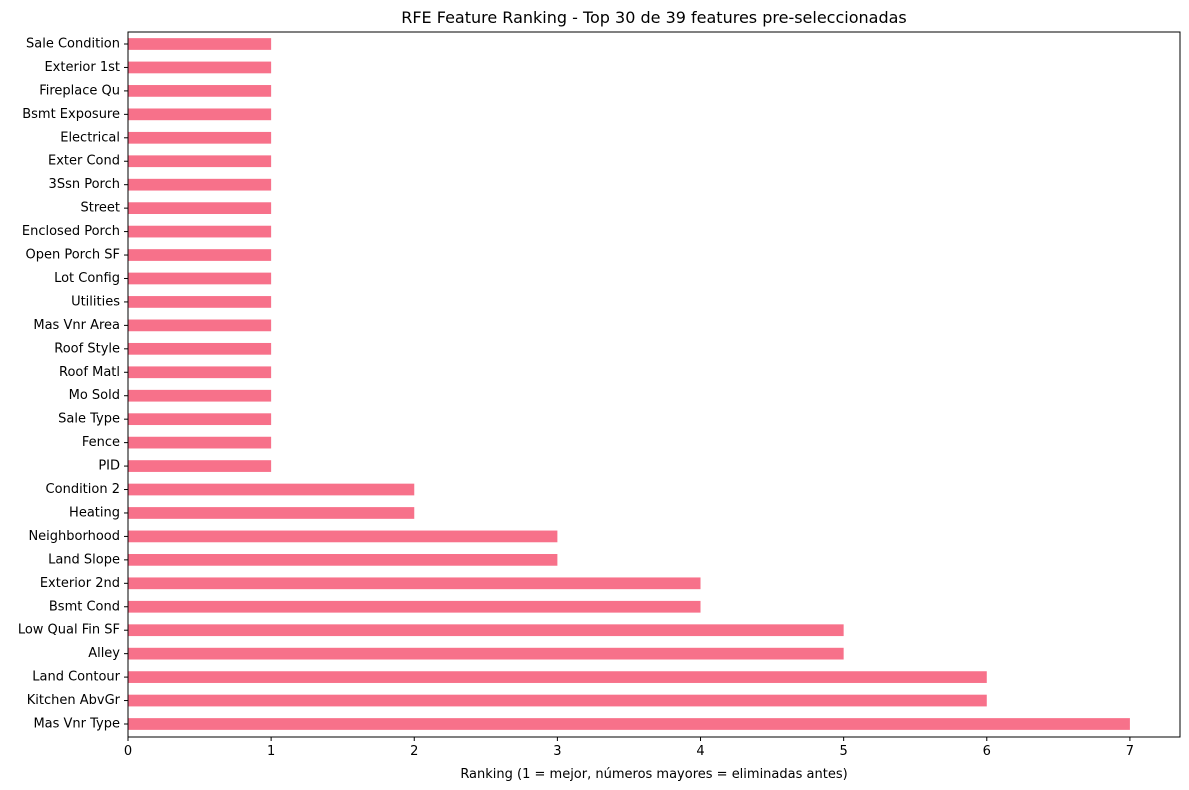 The width and height of the screenshot is (1189, 790). I want to click on y-tick-label: PID, so click(109, 466).